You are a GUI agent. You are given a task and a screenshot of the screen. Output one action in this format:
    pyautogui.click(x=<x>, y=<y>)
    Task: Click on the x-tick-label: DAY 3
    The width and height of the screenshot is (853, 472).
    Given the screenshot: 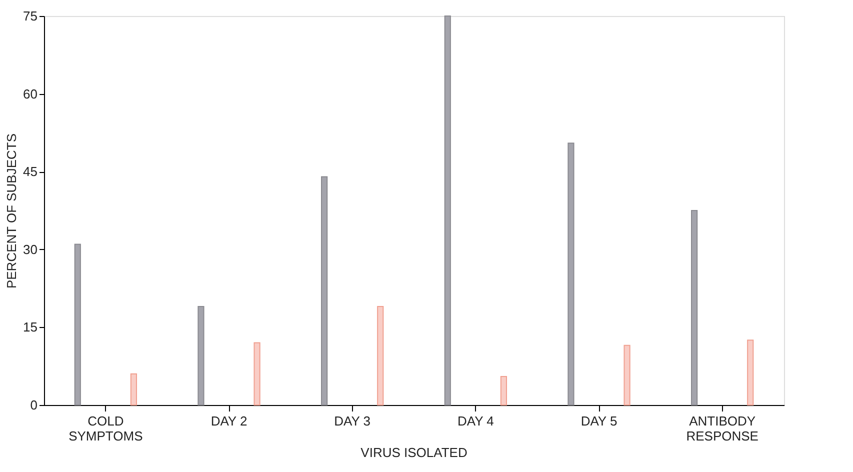 What is the action you would take?
    pyautogui.click(x=352, y=421)
    